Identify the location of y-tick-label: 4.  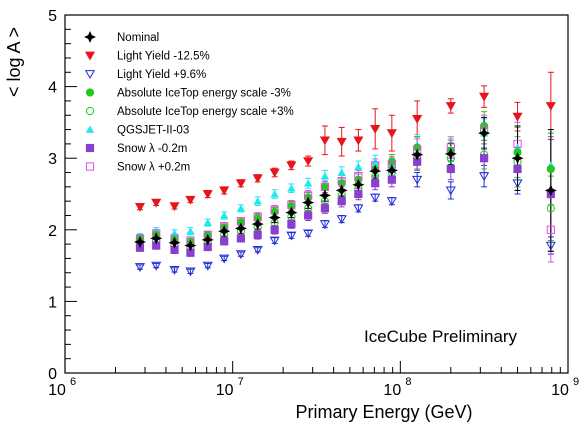
(52, 88).